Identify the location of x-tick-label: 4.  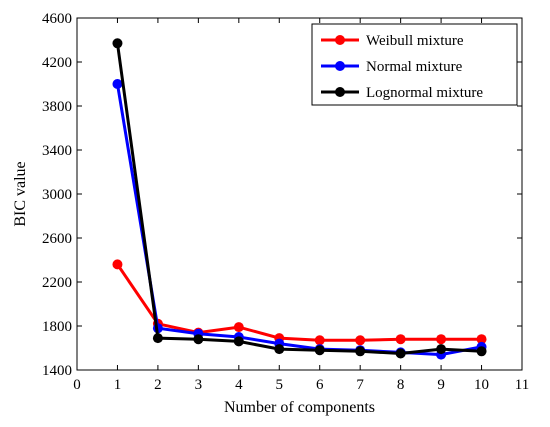
(239, 385).